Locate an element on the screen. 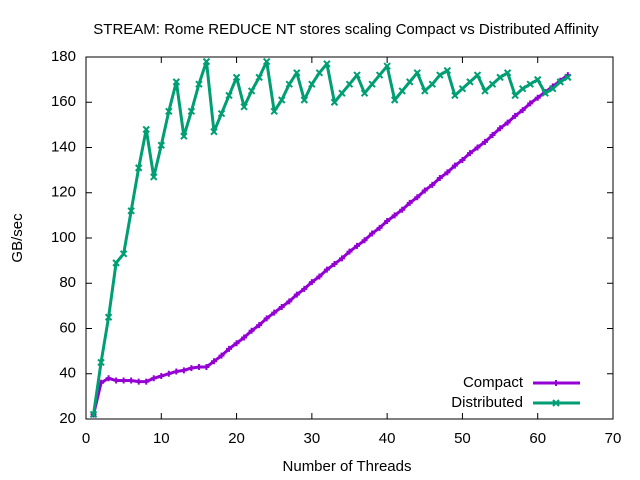  legend-label: Distributed is located at coordinates (487, 402).